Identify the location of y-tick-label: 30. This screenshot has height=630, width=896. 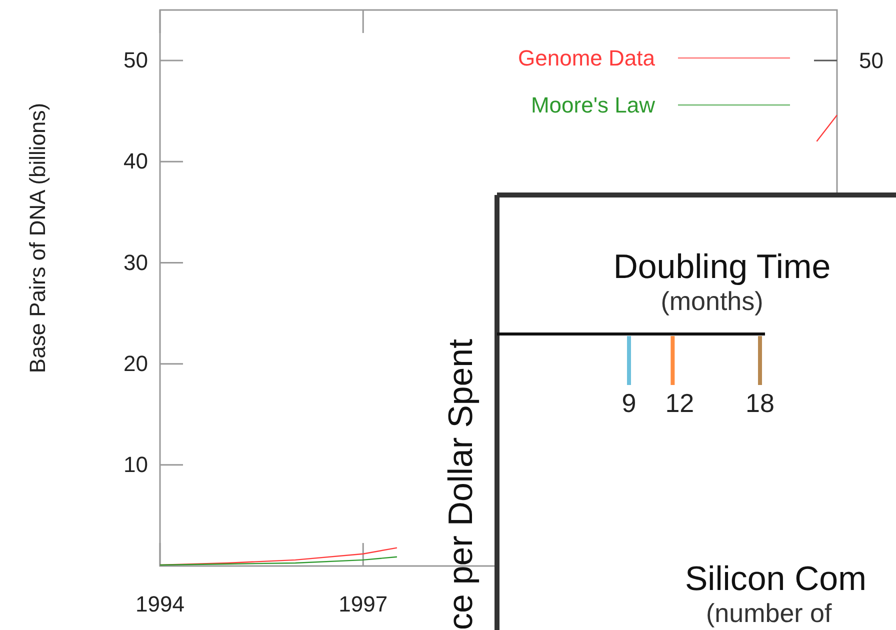
(136, 262).